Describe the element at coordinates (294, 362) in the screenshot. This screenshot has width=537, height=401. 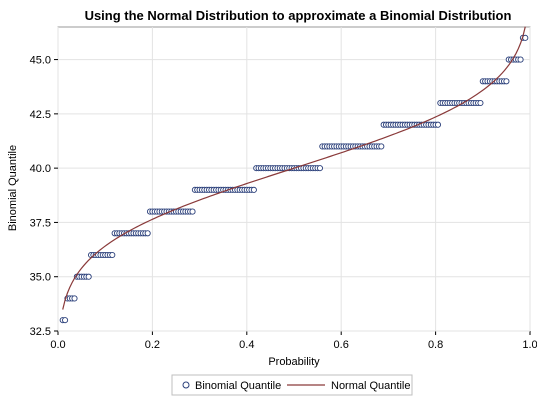
I see `x-axis-label: Probability` at that location.